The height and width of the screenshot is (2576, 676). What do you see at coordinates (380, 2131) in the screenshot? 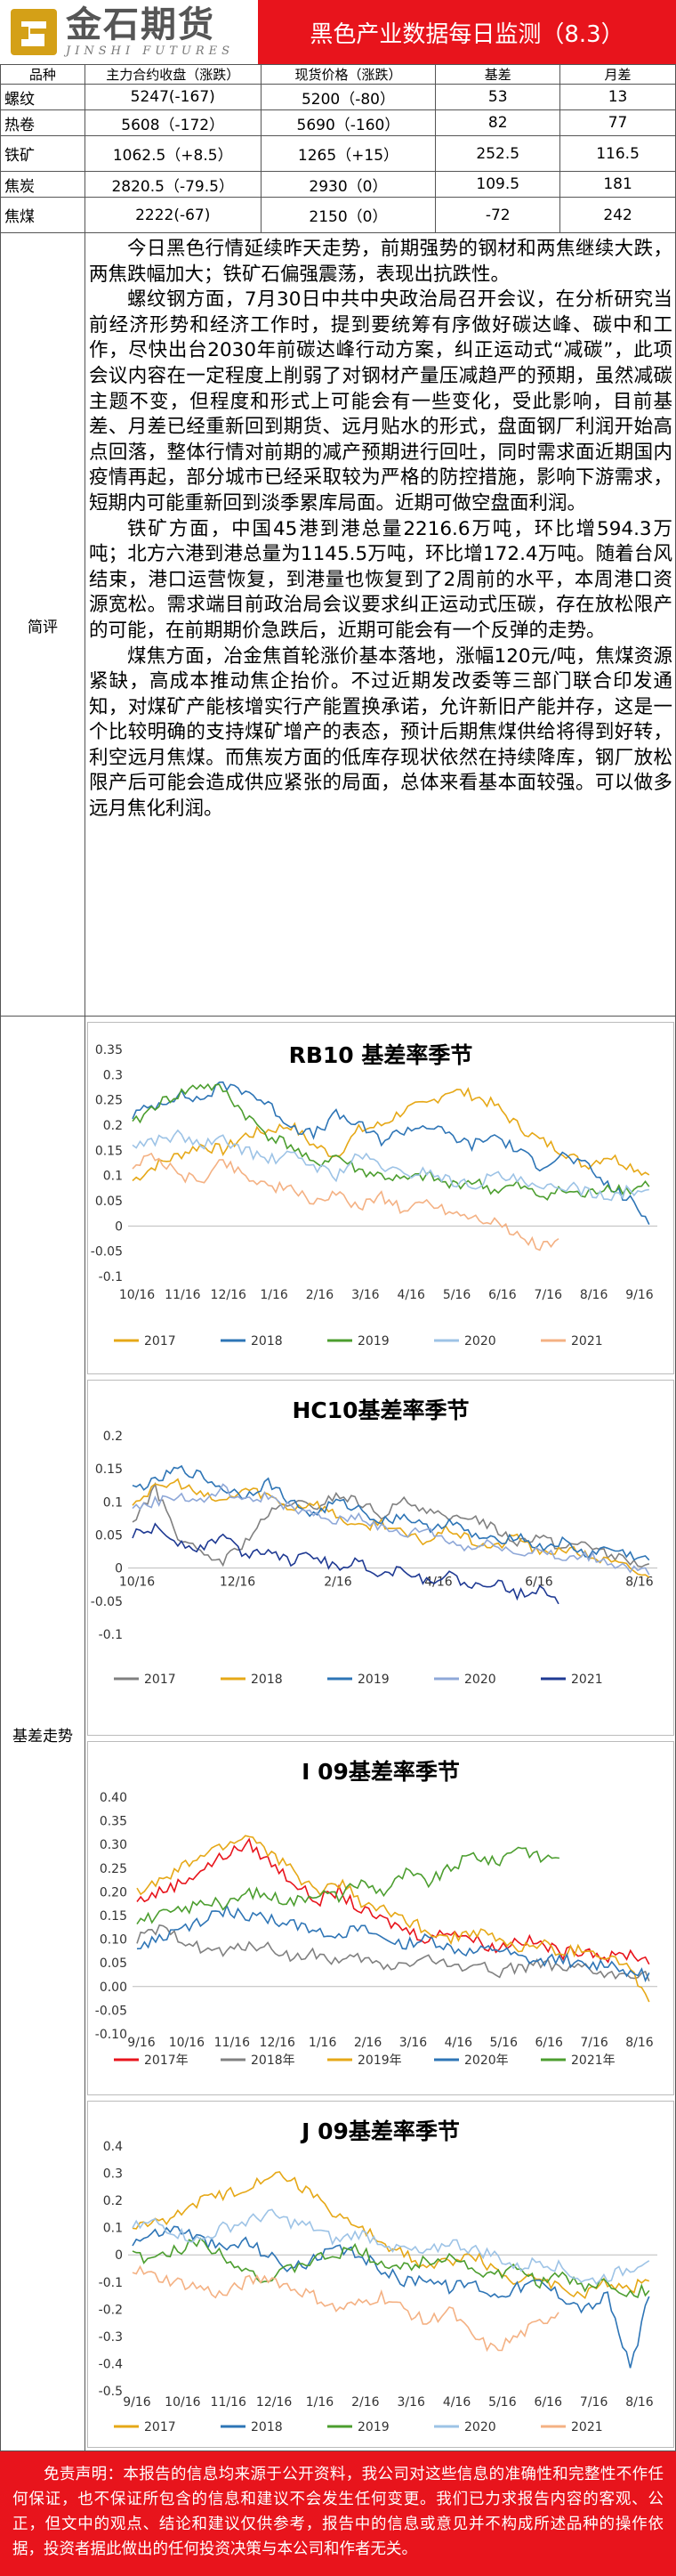
I see `chart-title: J 09基差率季节` at bounding box center [380, 2131].